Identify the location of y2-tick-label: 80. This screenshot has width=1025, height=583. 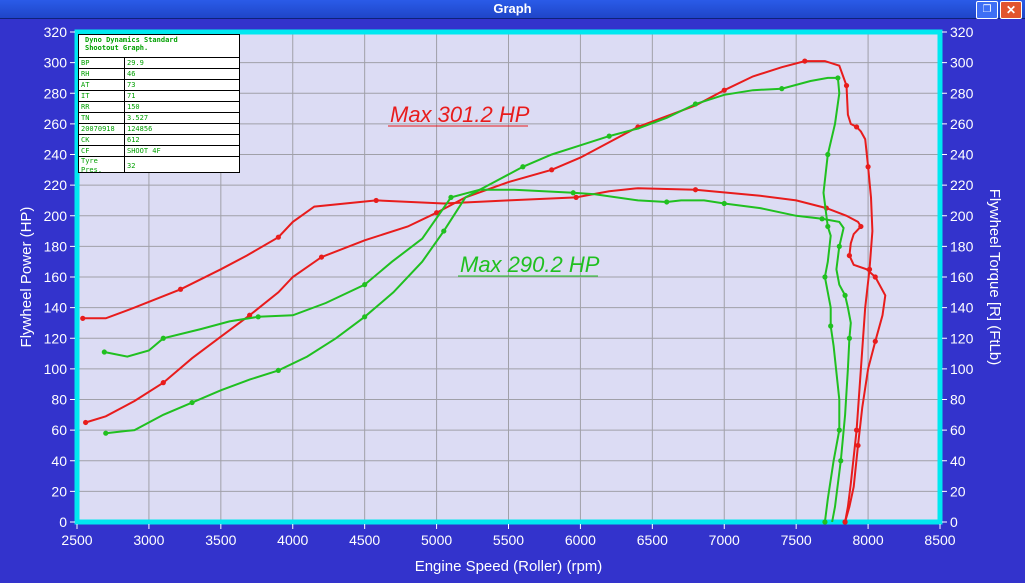
(958, 400).